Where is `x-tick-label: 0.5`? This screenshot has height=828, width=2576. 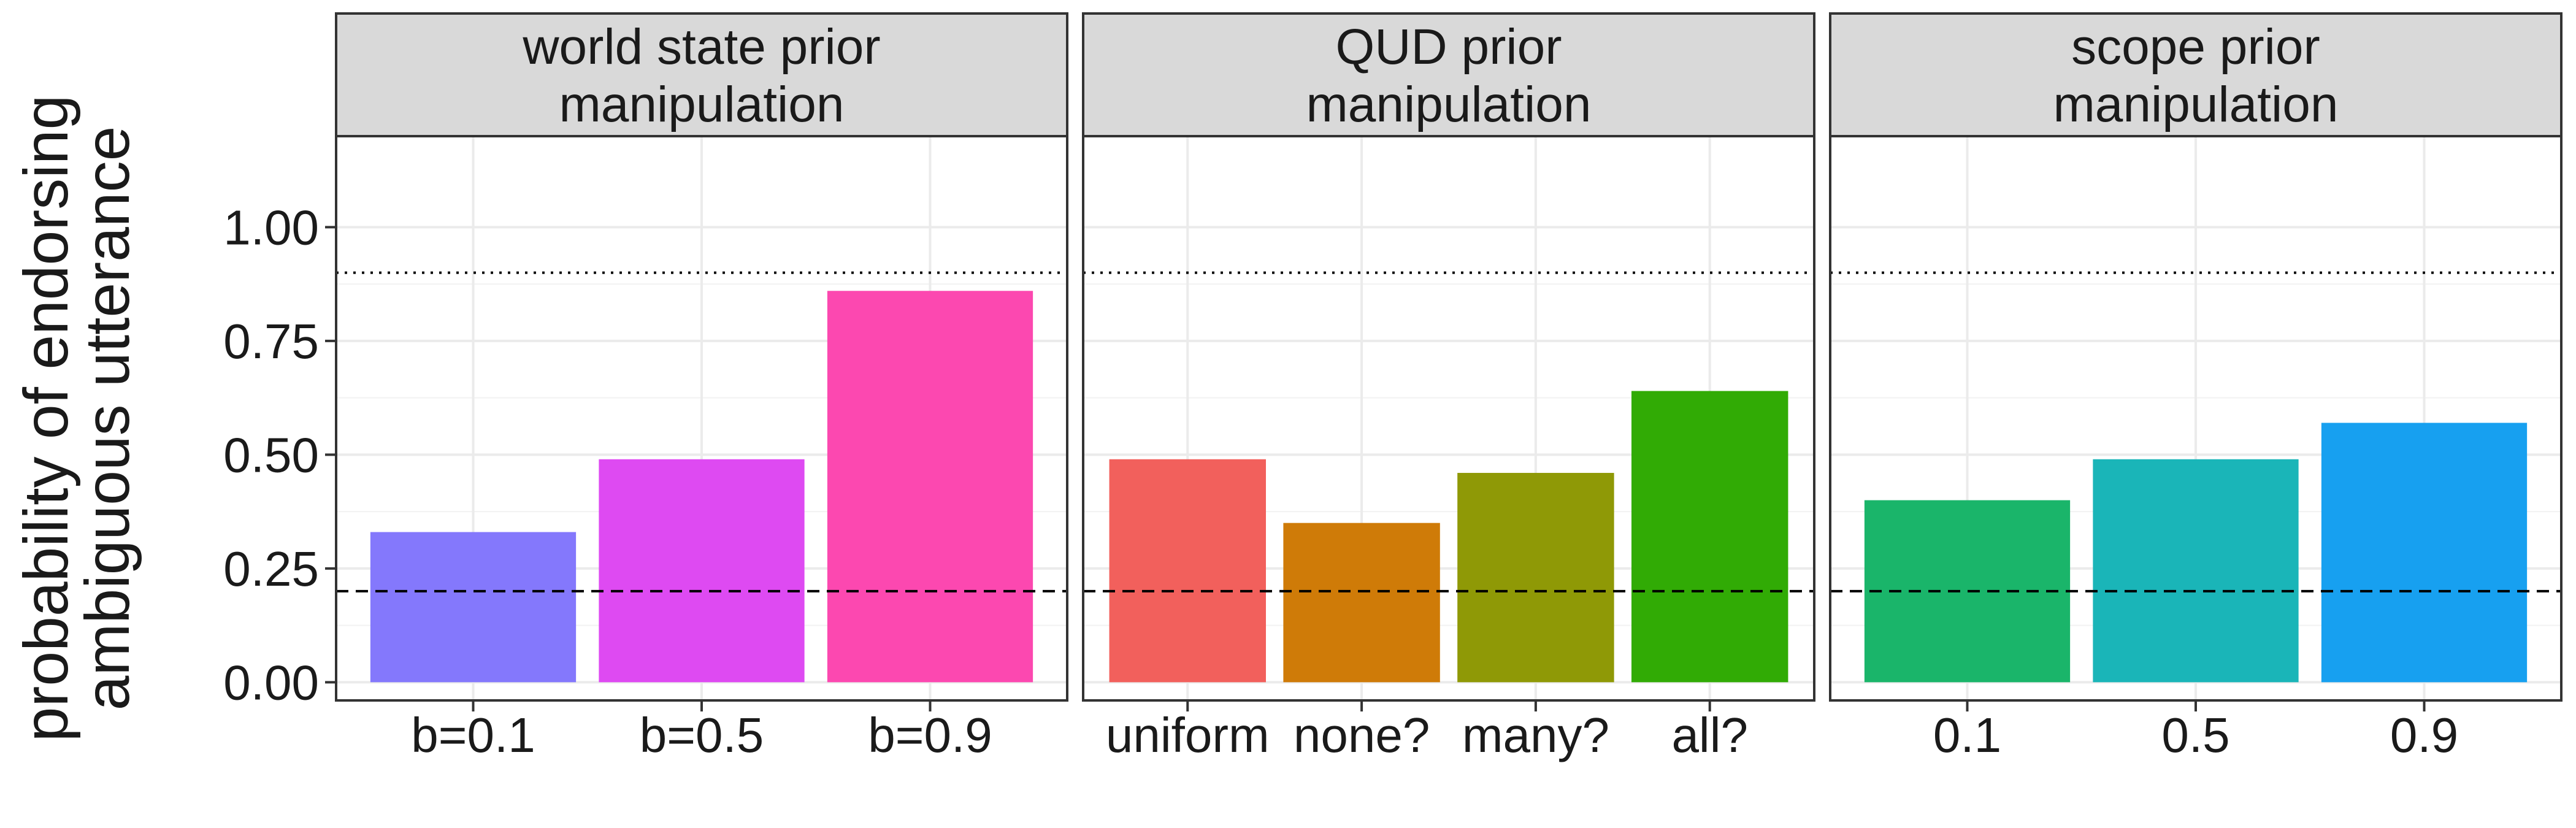
x-tick-label: 0.5 is located at coordinates (2195, 735).